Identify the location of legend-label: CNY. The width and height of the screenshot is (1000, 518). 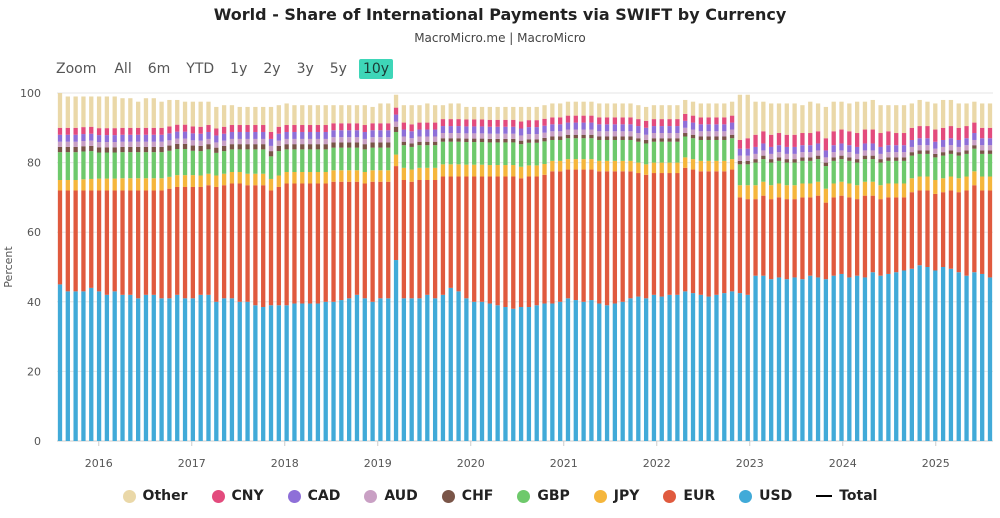
(247, 496).